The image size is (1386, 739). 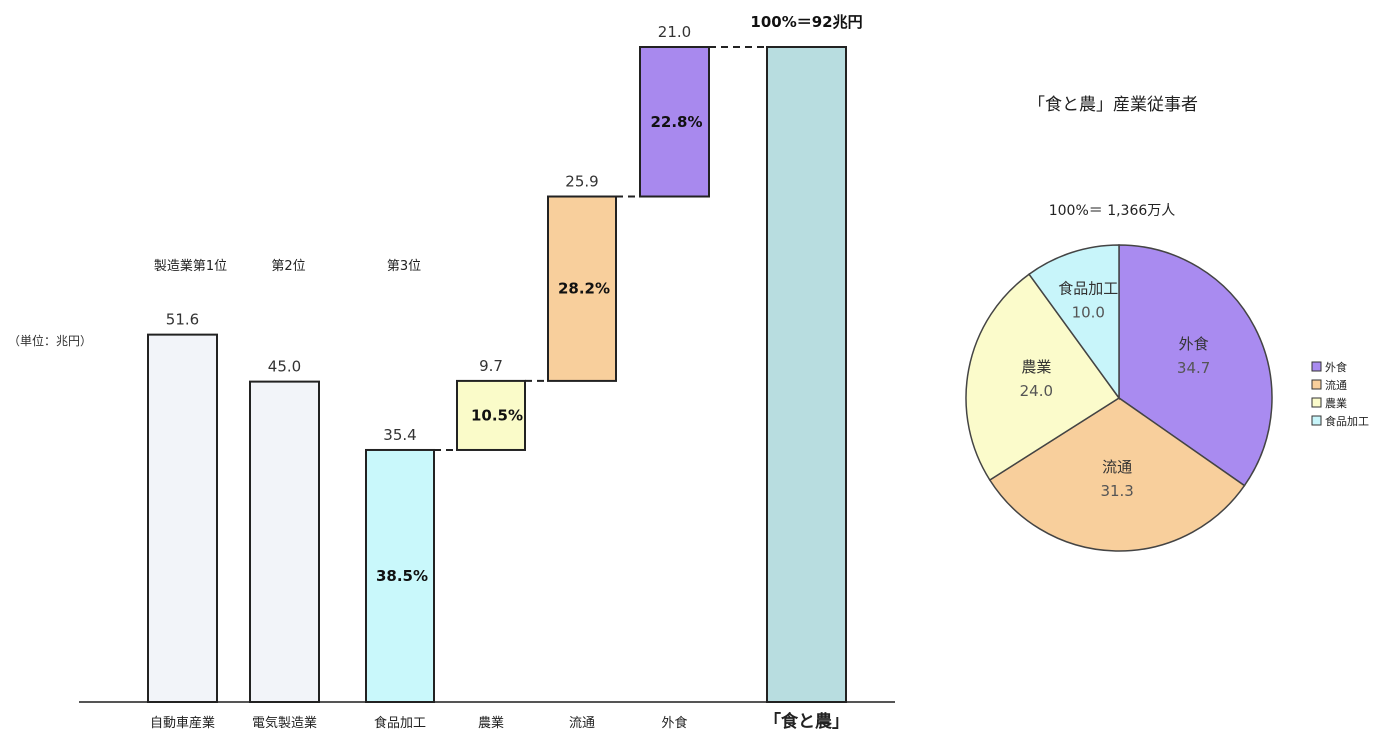 I want to click on bar-value-label: 35.4, so click(x=399, y=435).